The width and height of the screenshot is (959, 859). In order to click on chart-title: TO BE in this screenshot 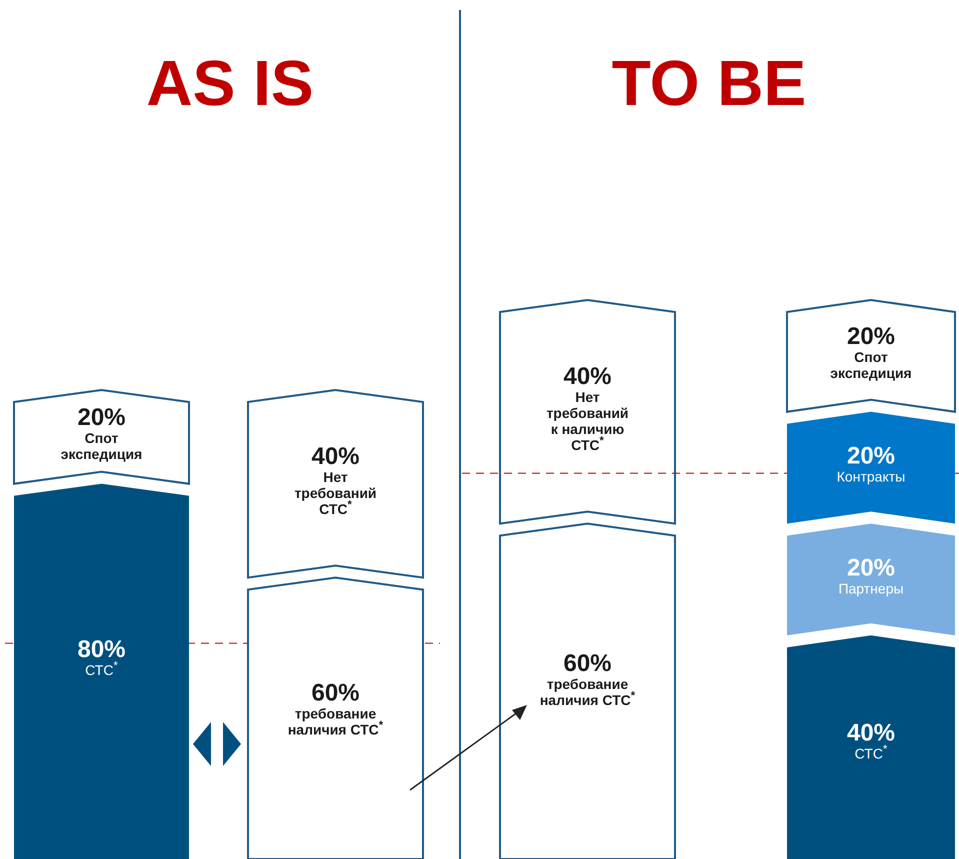, I will do `click(709, 83)`.